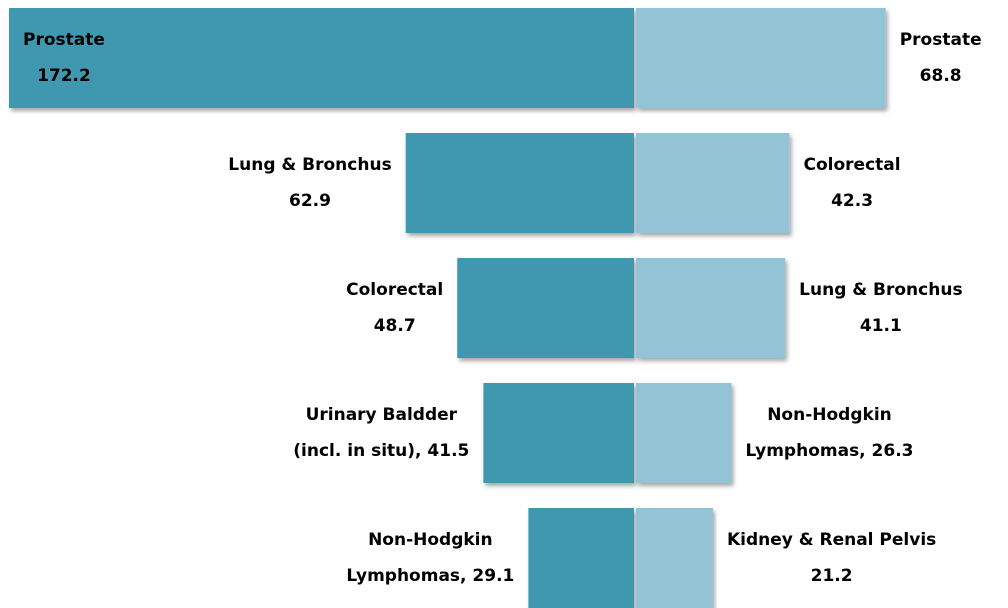  What do you see at coordinates (941, 76) in the screenshot?
I see `bar-label: 68.8` at bounding box center [941, 76].